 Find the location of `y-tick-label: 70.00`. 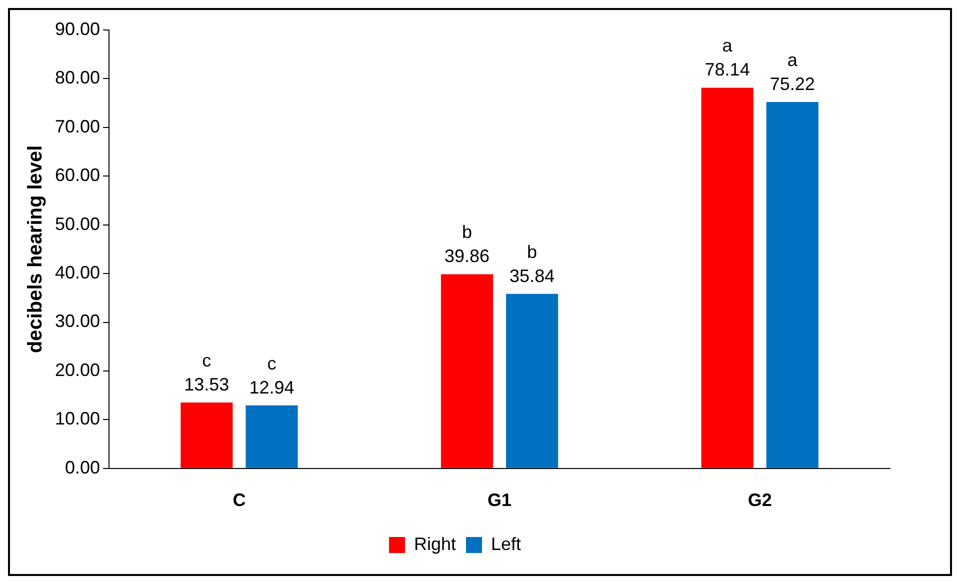

y-tick-label: 70.00 is located at coordinates (77, 126).